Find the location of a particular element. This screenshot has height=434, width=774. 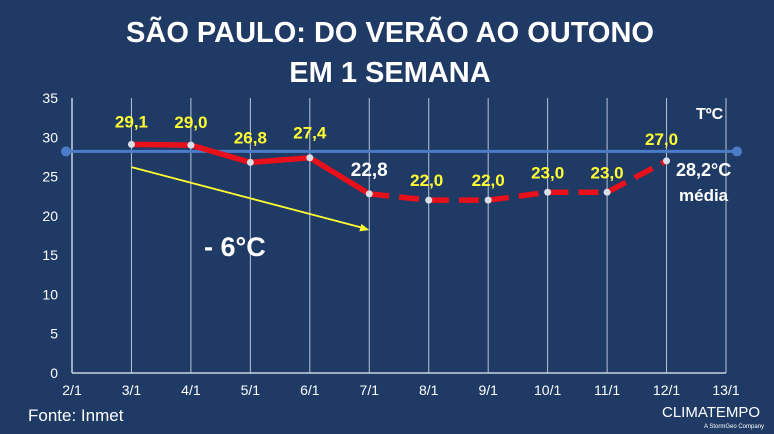

data-labels: 29,1 29,0 26,8 27,4 22,8 22,0 22,0 23,0 23,0 27,0 is located at coordinates (396, 151).